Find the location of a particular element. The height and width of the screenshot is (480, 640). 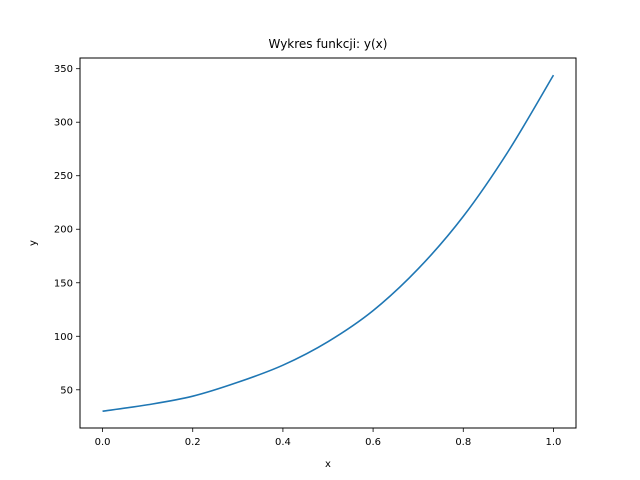

y-axis-ticks: 50 100 150 200 250 300 350 is located at coordinates (67, 230).